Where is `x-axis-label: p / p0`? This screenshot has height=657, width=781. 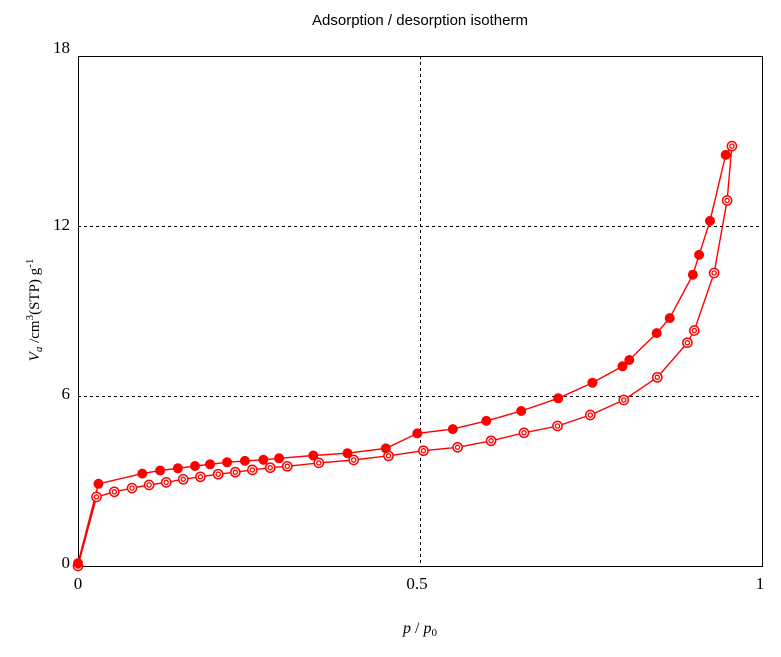 x-axis-label: p / p0 is located at coordinates (420, 629).